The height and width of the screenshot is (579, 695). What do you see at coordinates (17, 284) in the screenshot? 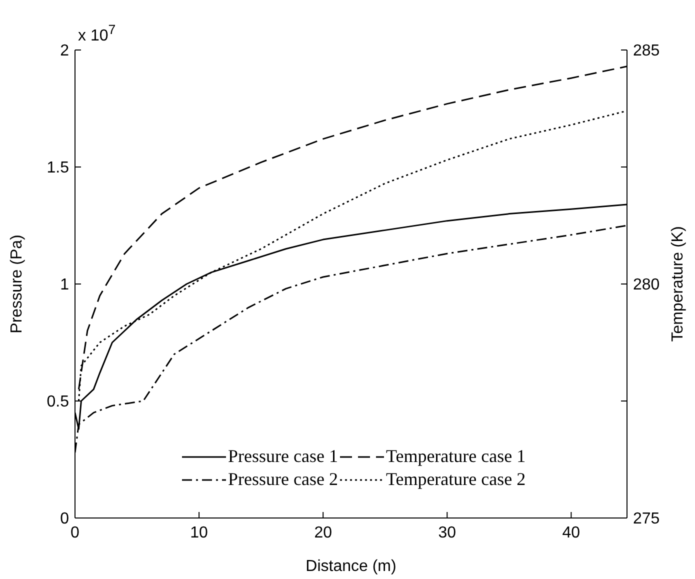
I see `y-axis-title: Pressure (Pa)` at bounding box center [17, 284].